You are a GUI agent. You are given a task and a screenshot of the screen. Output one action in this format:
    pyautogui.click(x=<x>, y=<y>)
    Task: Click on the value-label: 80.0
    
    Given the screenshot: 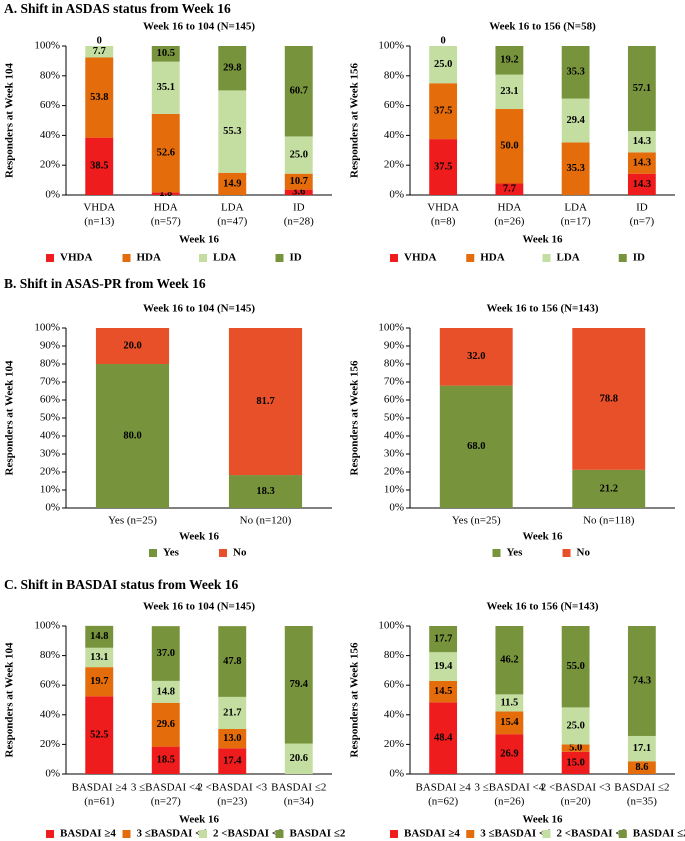 What is the action you would take?
    pyautogui.click(x=132, y=435)
    